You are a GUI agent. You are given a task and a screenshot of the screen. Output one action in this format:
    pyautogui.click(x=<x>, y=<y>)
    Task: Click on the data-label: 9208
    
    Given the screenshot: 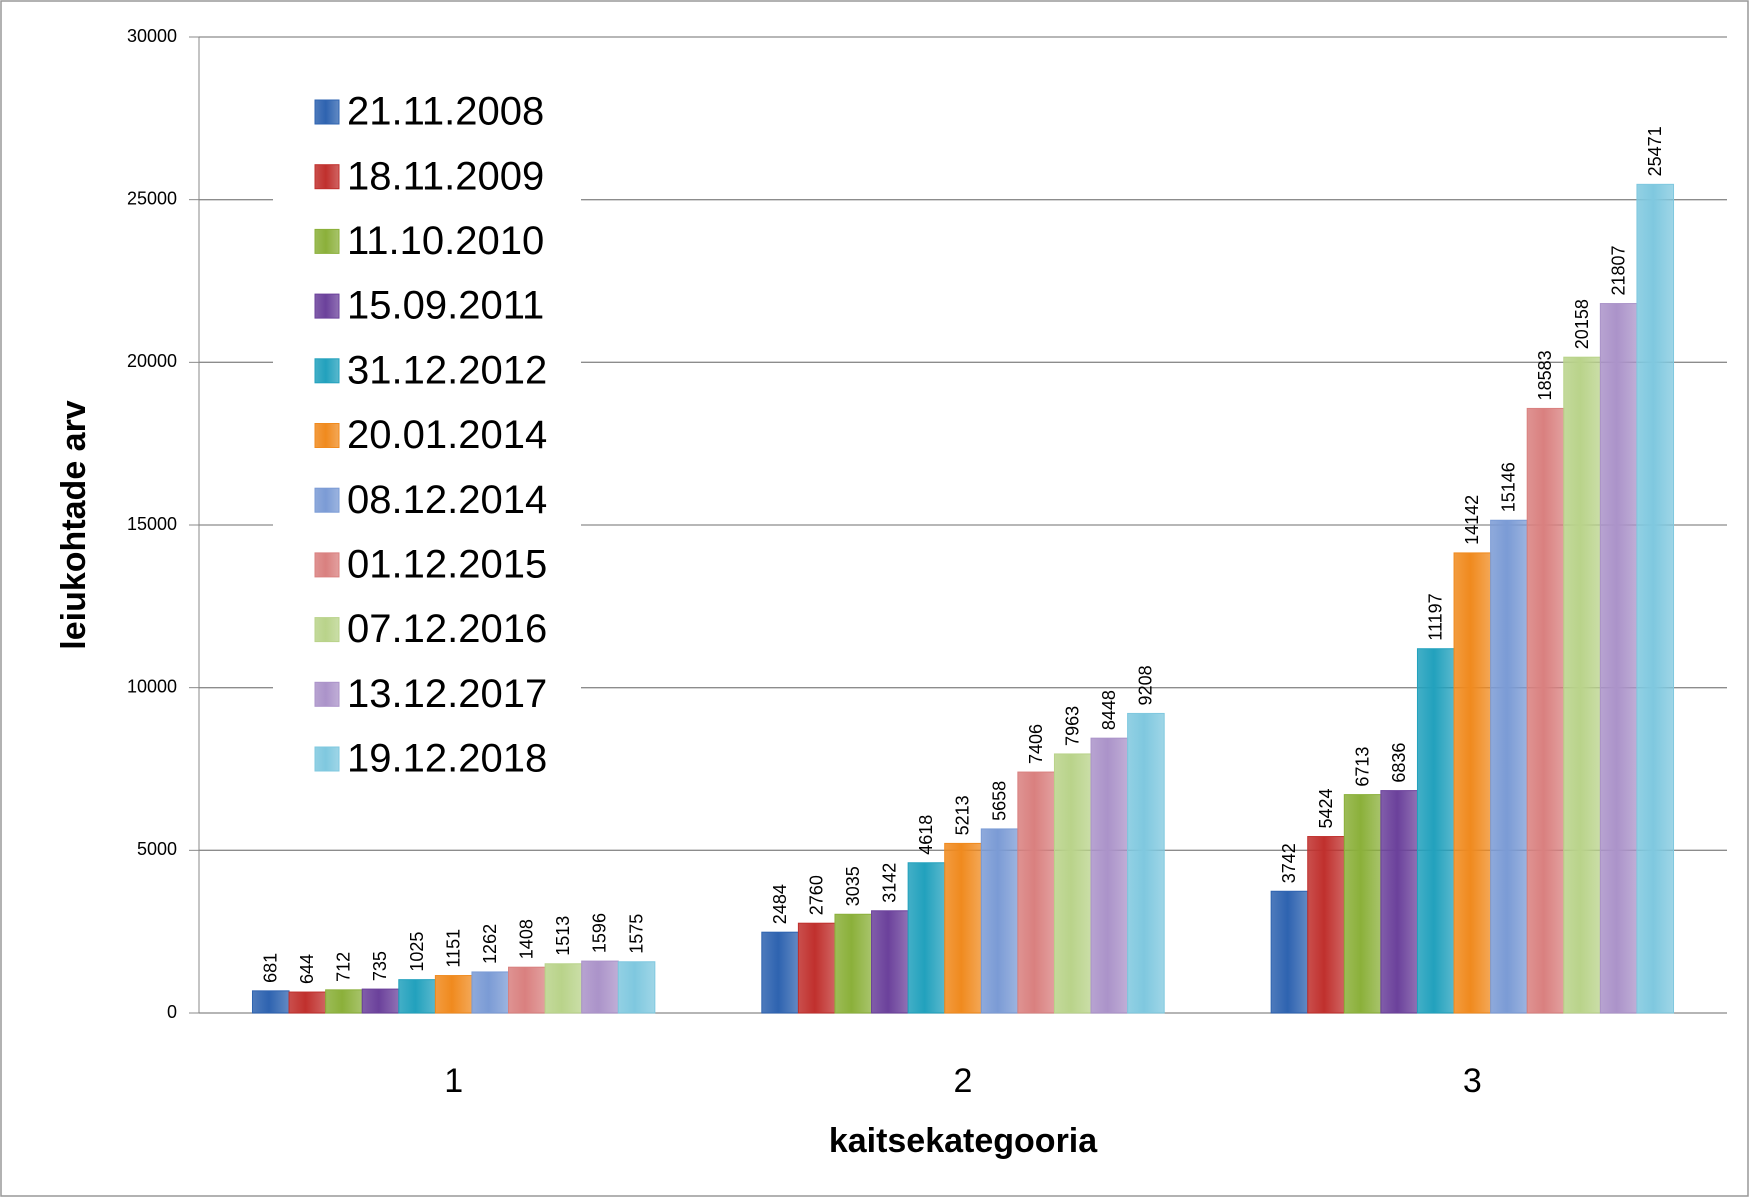 What is the action you would take?
    pyautogui.click(x=1146, y=685)
    